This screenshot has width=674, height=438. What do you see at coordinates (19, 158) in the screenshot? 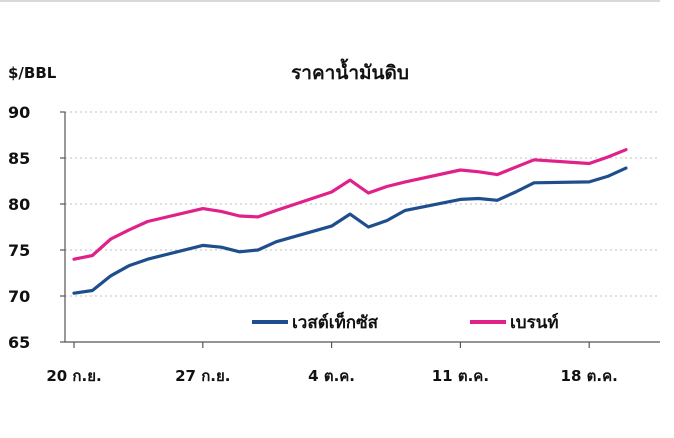
I see `y-tick-label-85: 85` at bounding box center [19, 158].